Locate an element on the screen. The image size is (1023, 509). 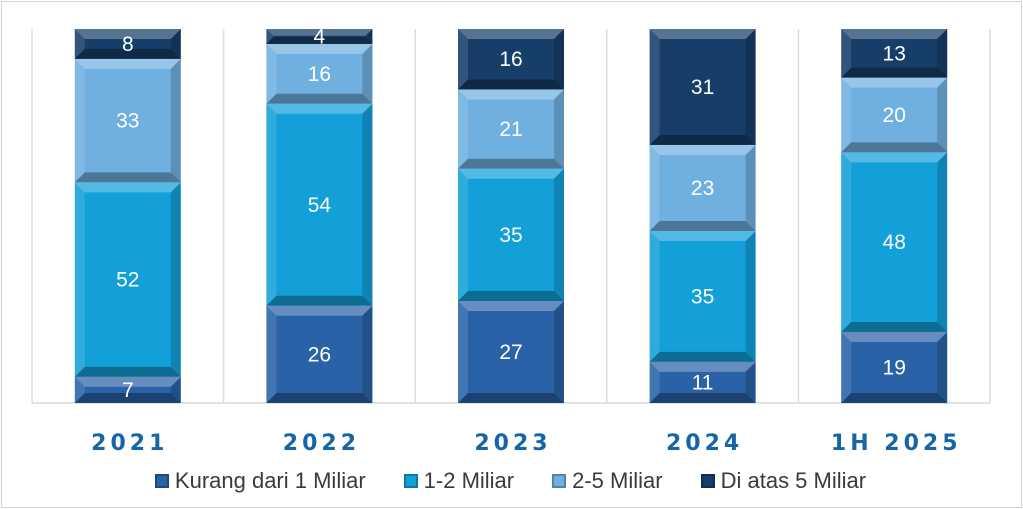
value-label: 52 is located at coordinates (127, 280).